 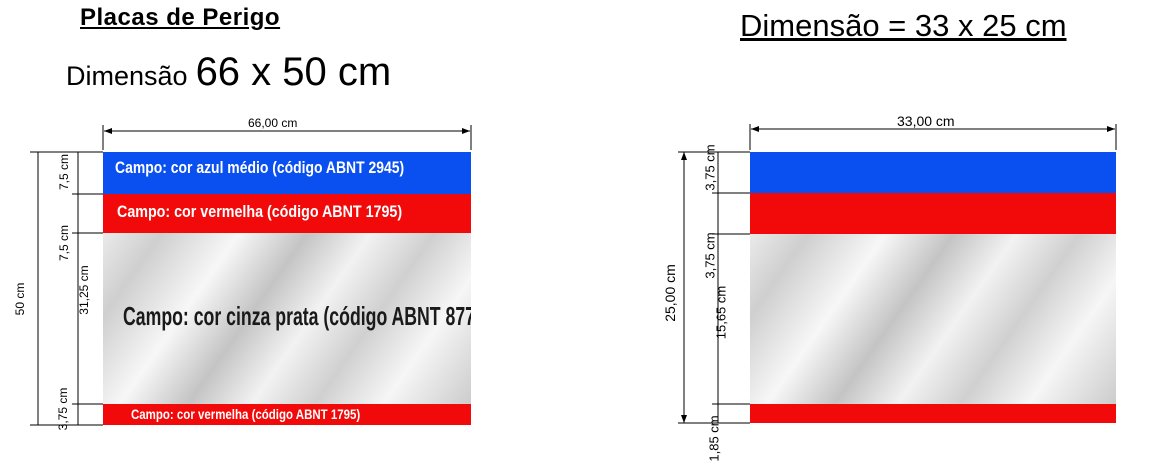 I want to click on left-band-blue: Campo: cor azul médio (código ABNT 2945), so click(x=287, y=173).